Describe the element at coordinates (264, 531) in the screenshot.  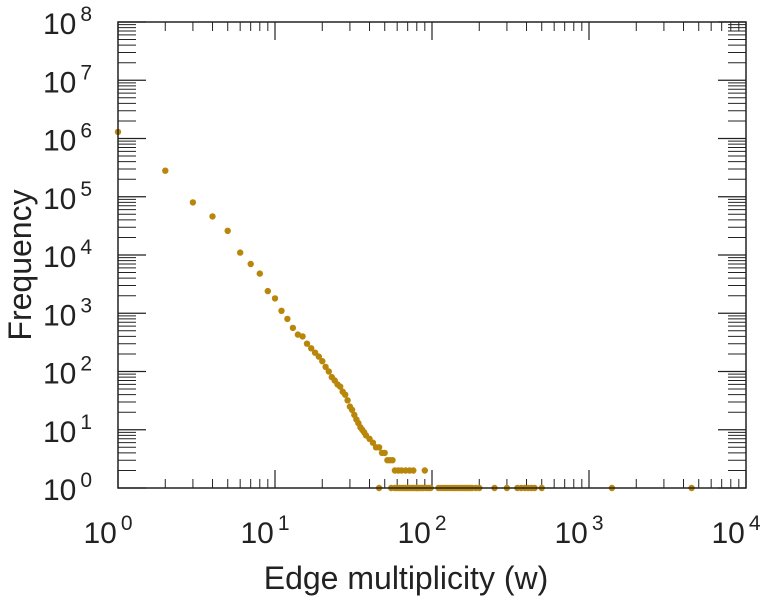
I see `x-tick-label: 10 1` at that location.